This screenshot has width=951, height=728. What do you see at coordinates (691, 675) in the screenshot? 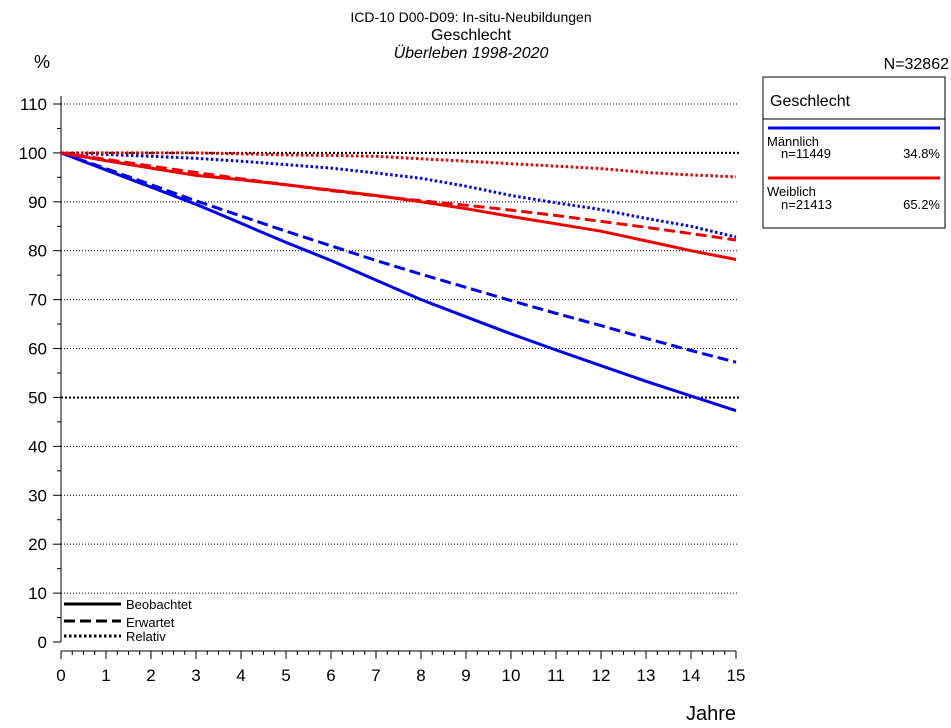
I see `x-tick-label-14: 14` at bounding box center [691, 675].